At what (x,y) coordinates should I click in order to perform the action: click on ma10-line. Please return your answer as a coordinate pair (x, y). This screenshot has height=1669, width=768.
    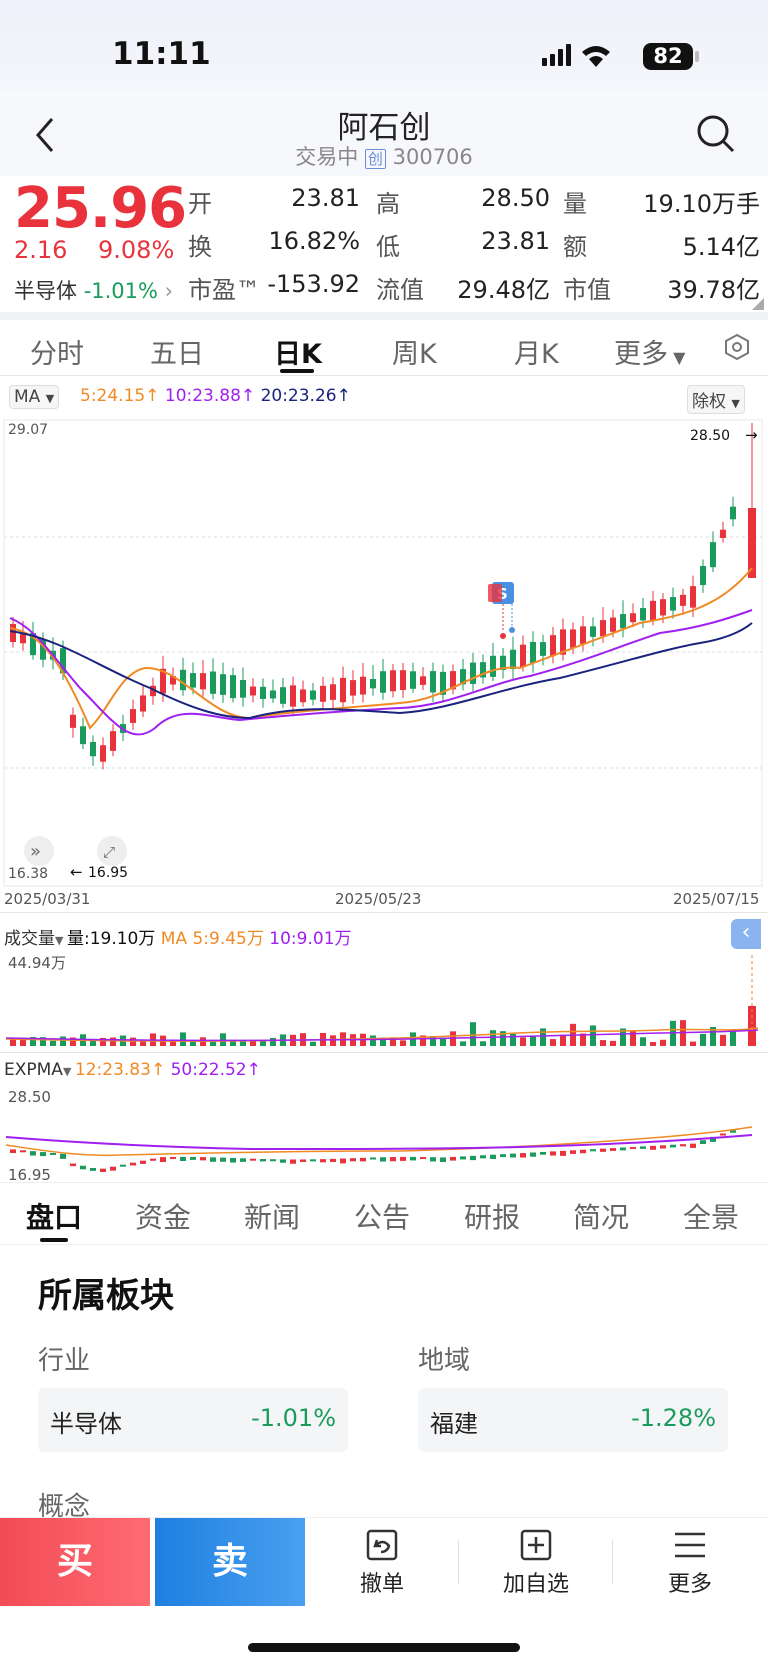
    Looking at the image, I should click on (381, 672).